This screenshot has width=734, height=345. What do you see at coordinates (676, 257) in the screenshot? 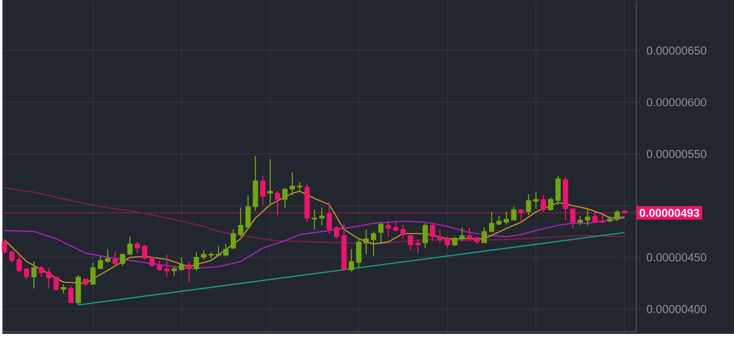
I see `y-tick-label: 0.00000450` at bounding box center [676, 257].